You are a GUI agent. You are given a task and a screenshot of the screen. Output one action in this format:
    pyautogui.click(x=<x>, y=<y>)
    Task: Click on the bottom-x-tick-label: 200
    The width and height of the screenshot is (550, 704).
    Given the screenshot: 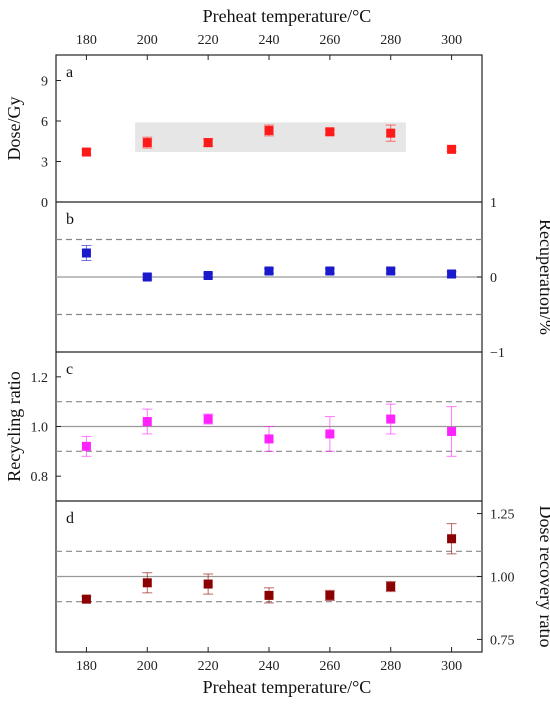 What is the action you would take?
    pyautogui.click(x=147, y=666)
    